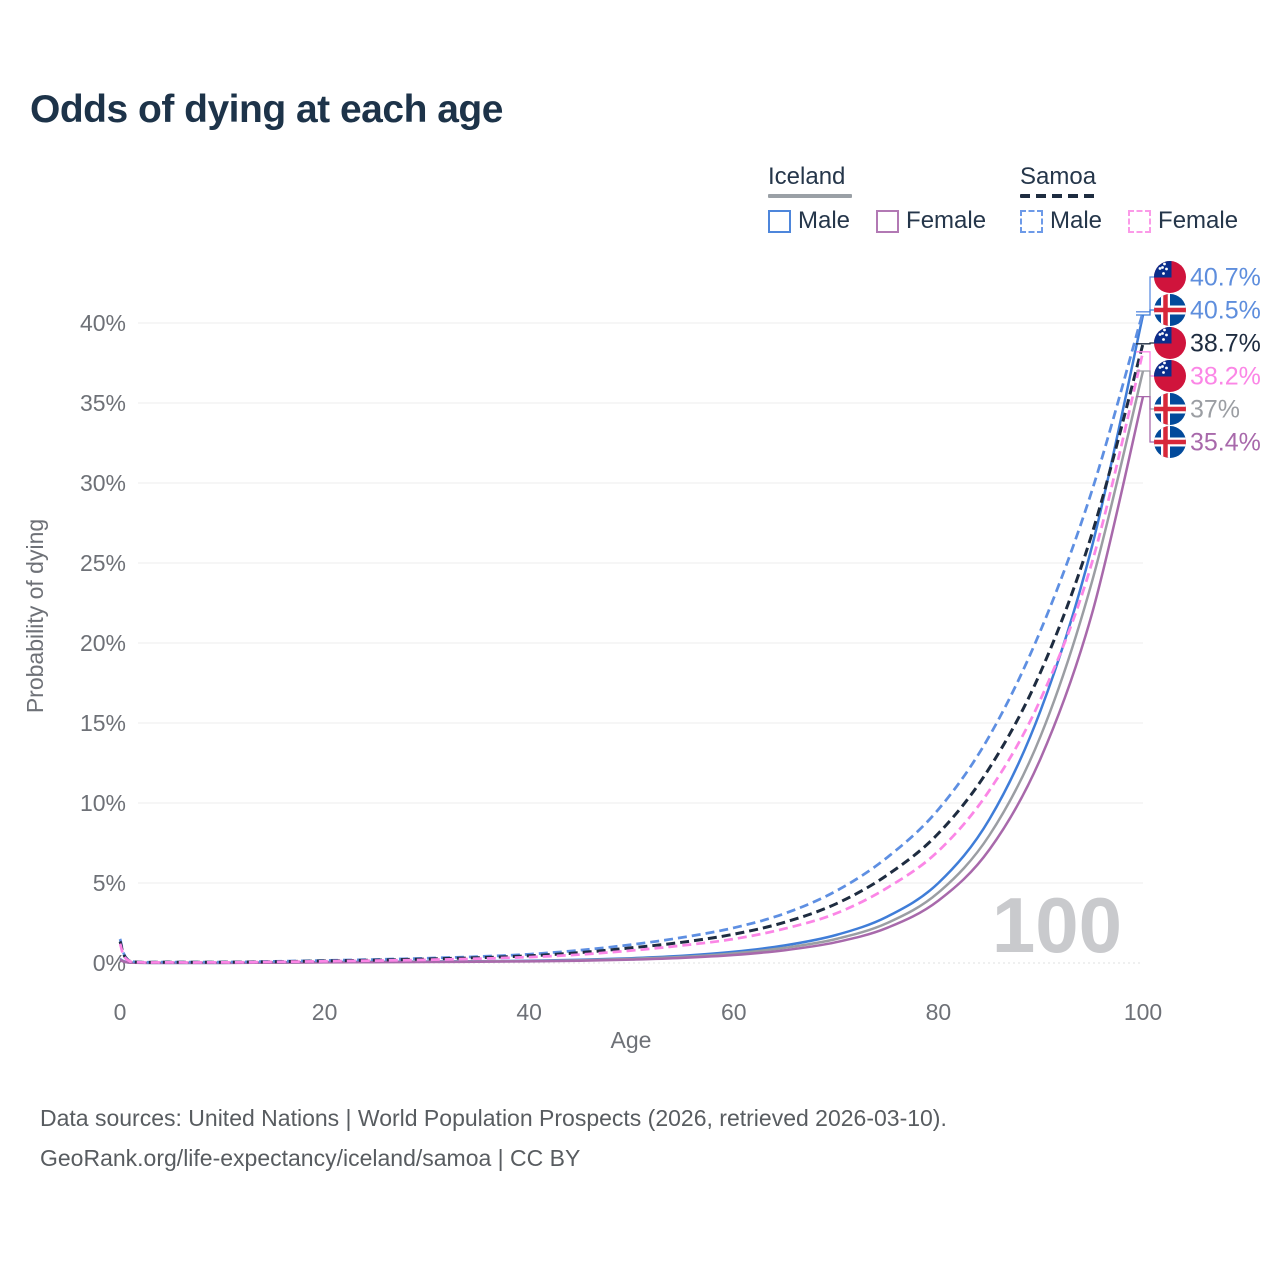 Image resolution: width=1280 pixels, height=1280 pixels. Describe the element at coordinates (103, 403) in the screenshot. I see `y-tick-label: 35%` at that location.